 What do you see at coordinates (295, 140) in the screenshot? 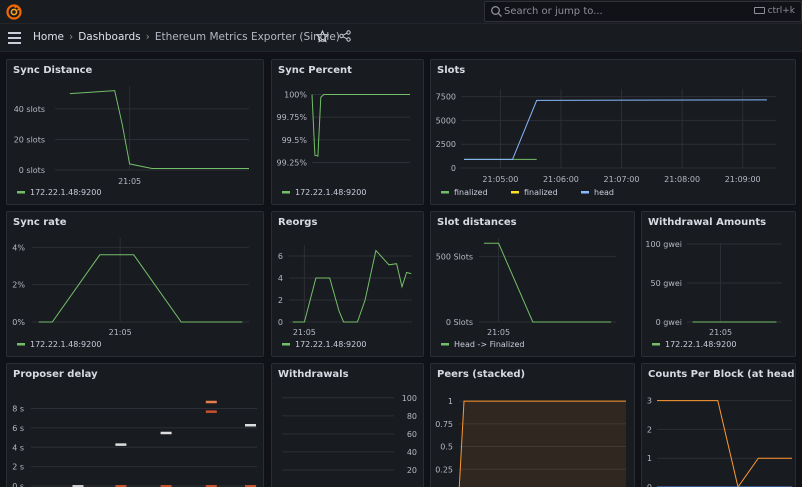
I see `y-tick-label: 99.5%` at bounding box center [295, 140].